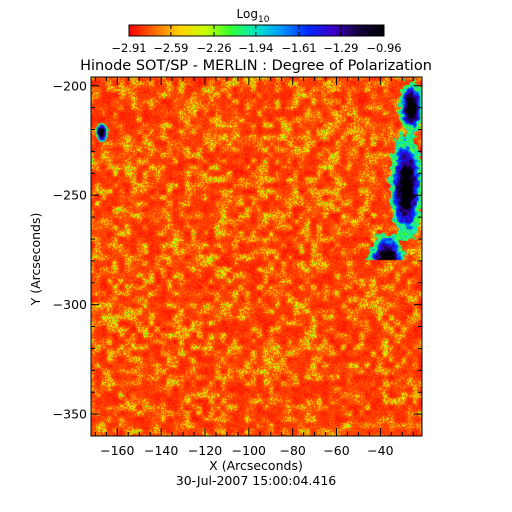 The width and height of the screenshot is (512, 512). What do you see at coordinates (128, 48) in the screenshot?
I see `colorbar-tick-label: −2.91` at bounding box center [128, 48].